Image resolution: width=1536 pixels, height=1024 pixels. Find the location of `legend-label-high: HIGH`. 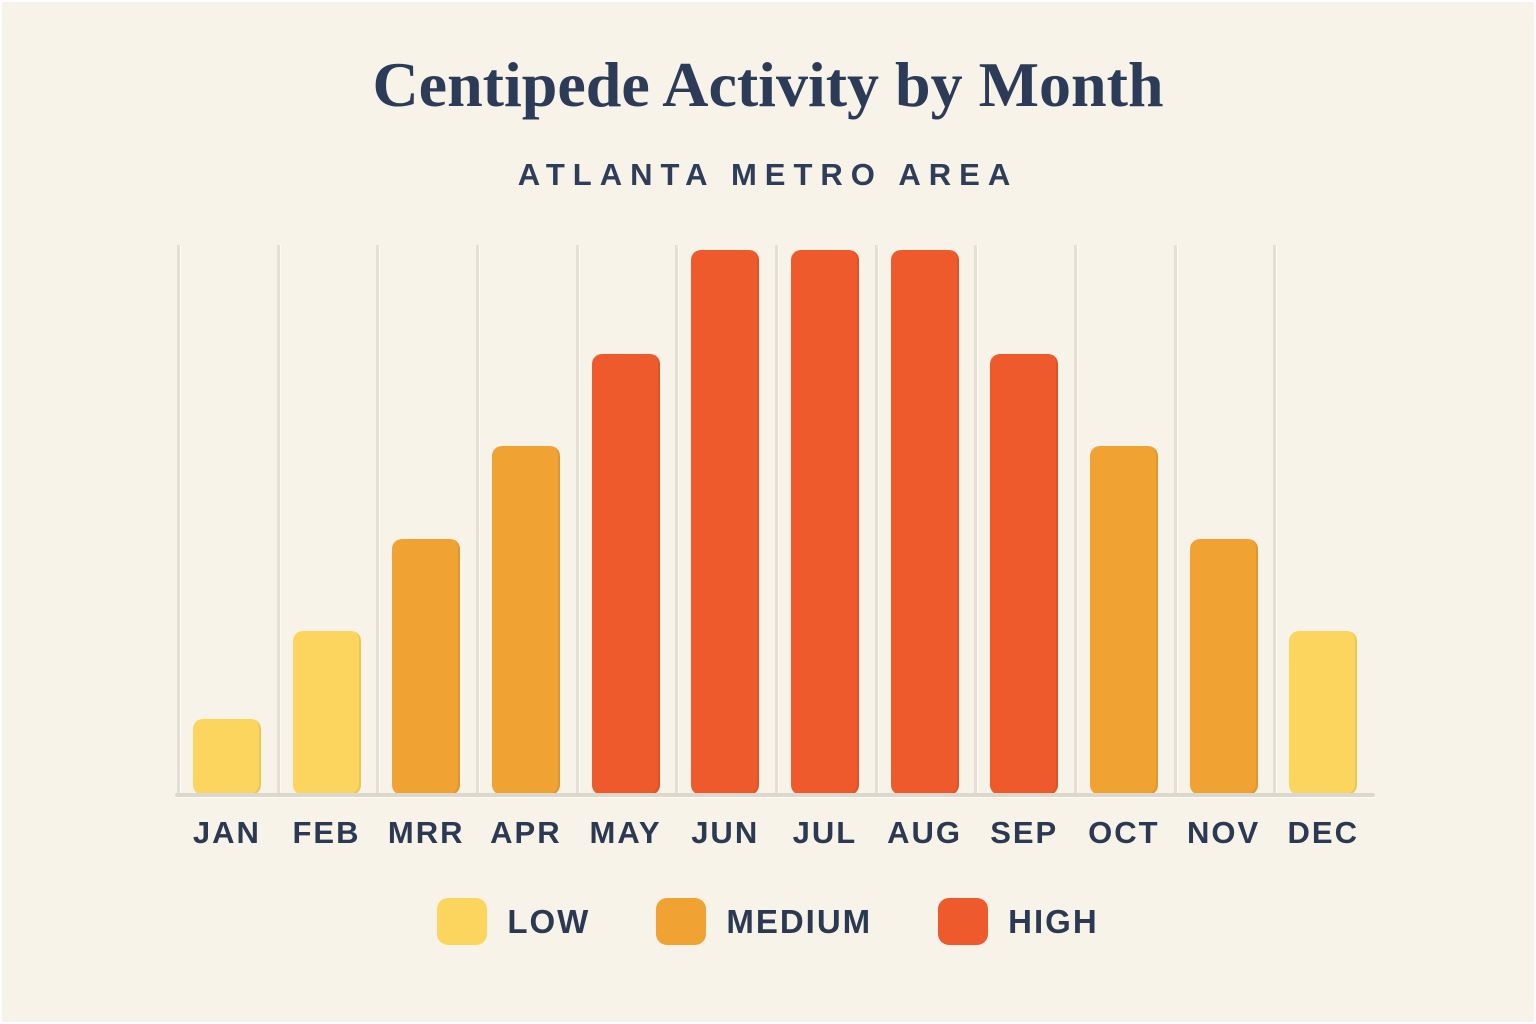

legend-label-high: HIGH is located at coordinates (1053, 921).